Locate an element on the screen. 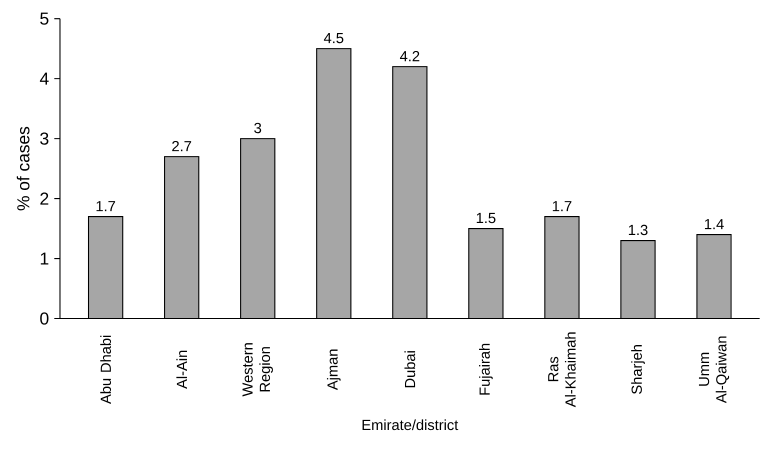  x-tick-label: Ajman is located at coordinates (333, 369).